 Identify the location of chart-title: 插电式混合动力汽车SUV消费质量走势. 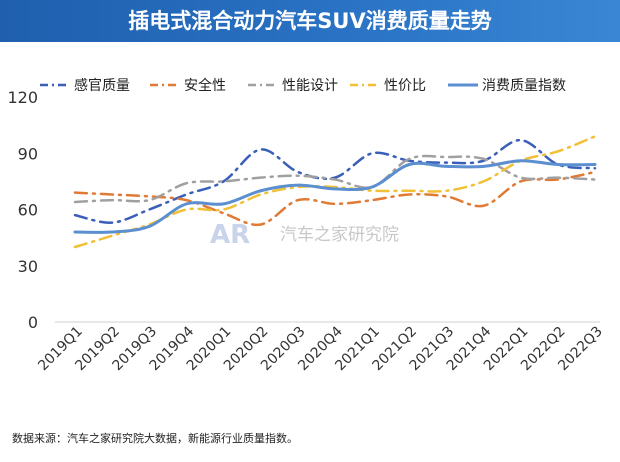
(310, 21).